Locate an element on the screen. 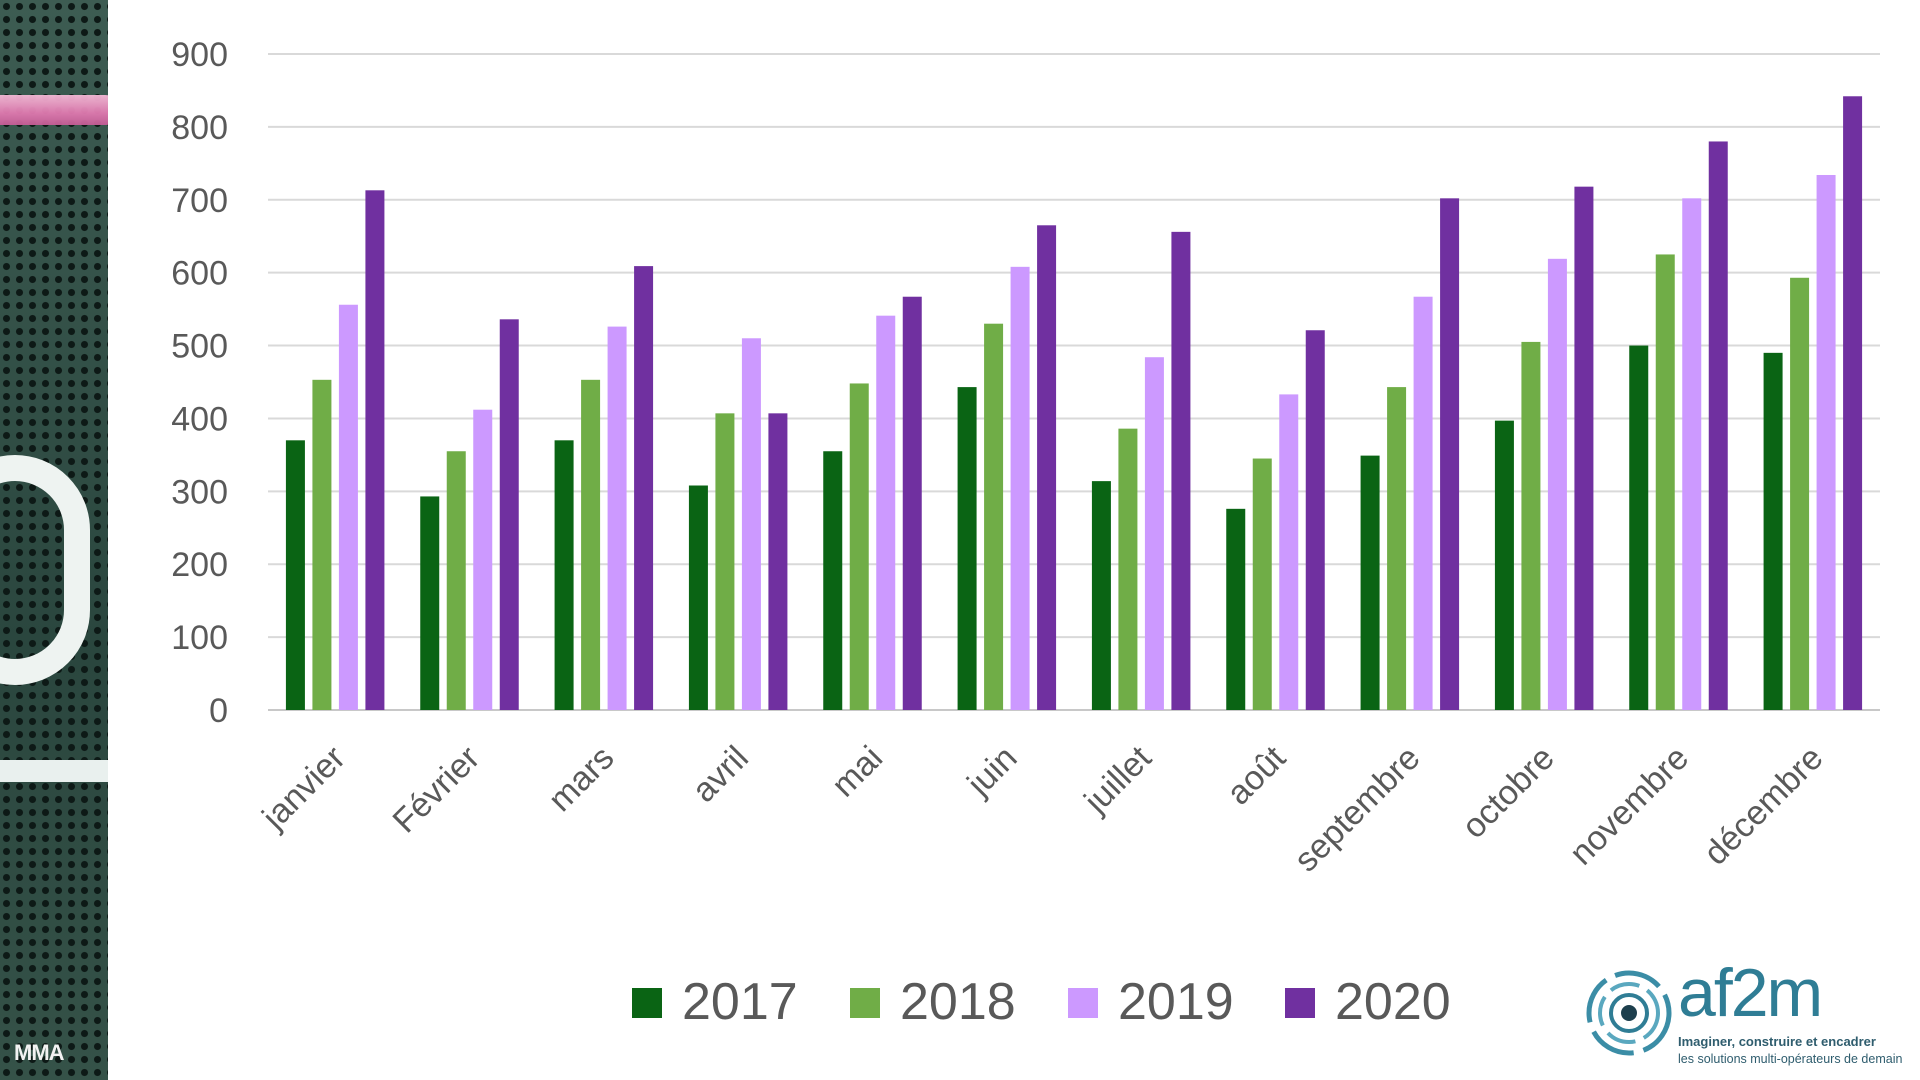 The image size is (1920, 1080). y-tick-label: 100 is located at coordinates (199, 638).